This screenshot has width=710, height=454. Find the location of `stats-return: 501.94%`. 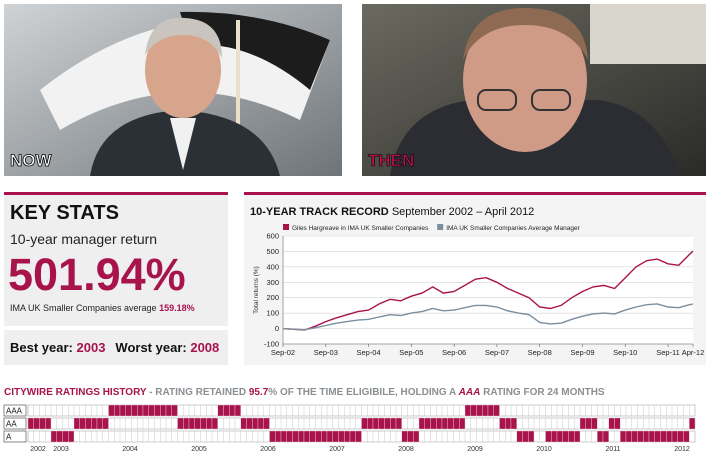

stats-return: 501.94% is located at coordinates (97, 274).